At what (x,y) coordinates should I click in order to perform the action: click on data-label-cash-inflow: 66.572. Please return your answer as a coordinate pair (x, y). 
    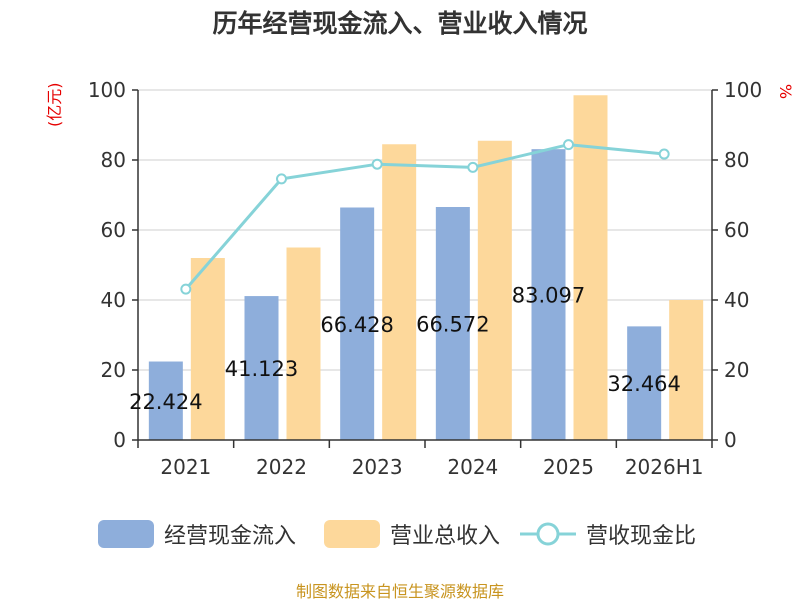
    Looking at the image, I should click on (452, 324).